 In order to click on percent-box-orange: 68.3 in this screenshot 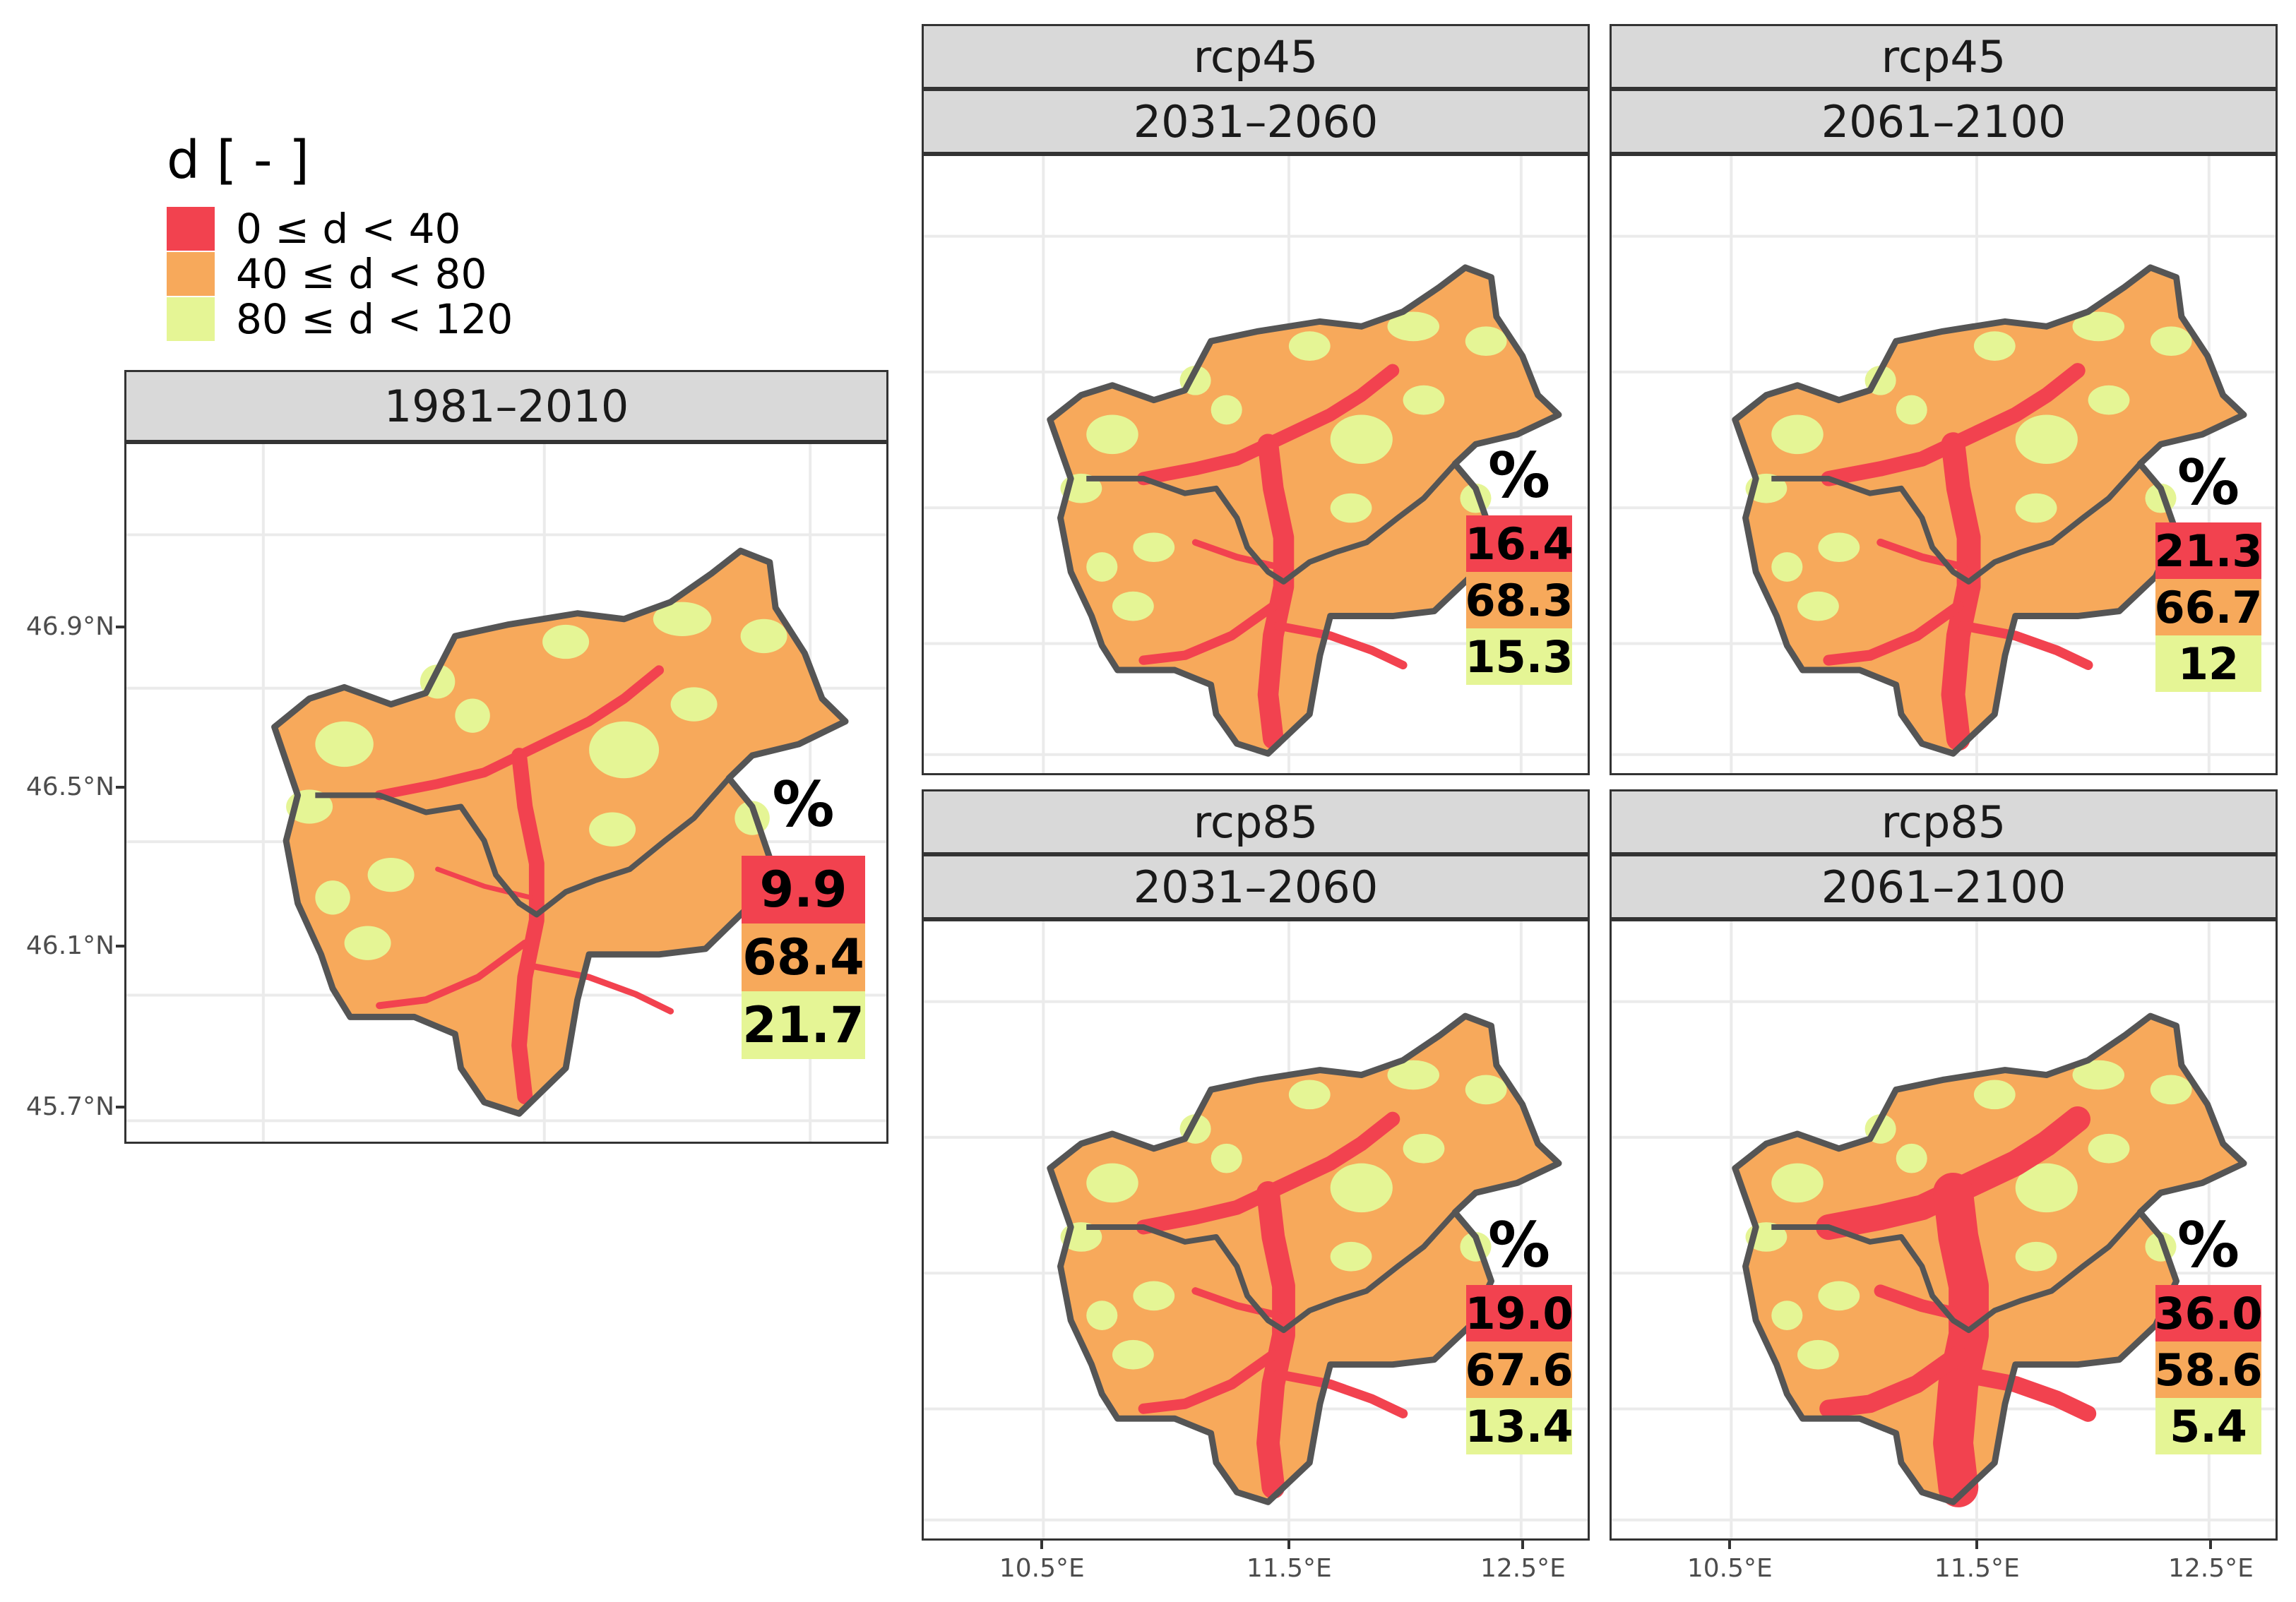, I will do `click(1519, 600)`.